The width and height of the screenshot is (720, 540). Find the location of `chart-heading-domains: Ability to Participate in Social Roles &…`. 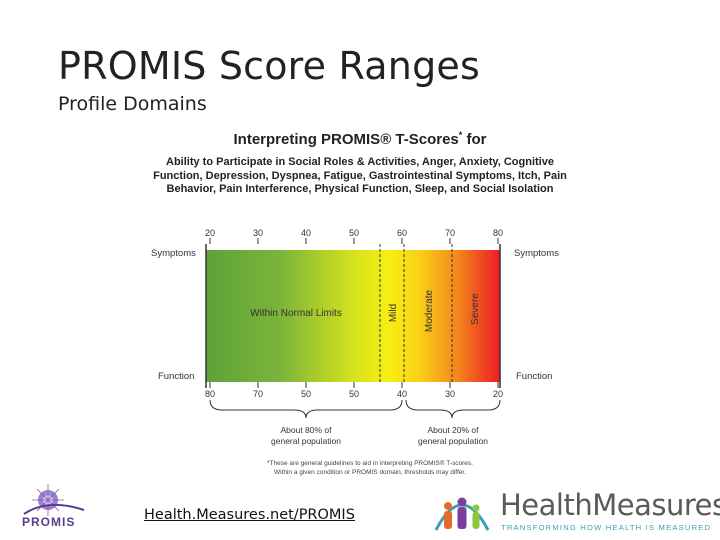

chart-heading-domains: Ability to Participate in Social Roles &… is located at coordinates (360, 175).